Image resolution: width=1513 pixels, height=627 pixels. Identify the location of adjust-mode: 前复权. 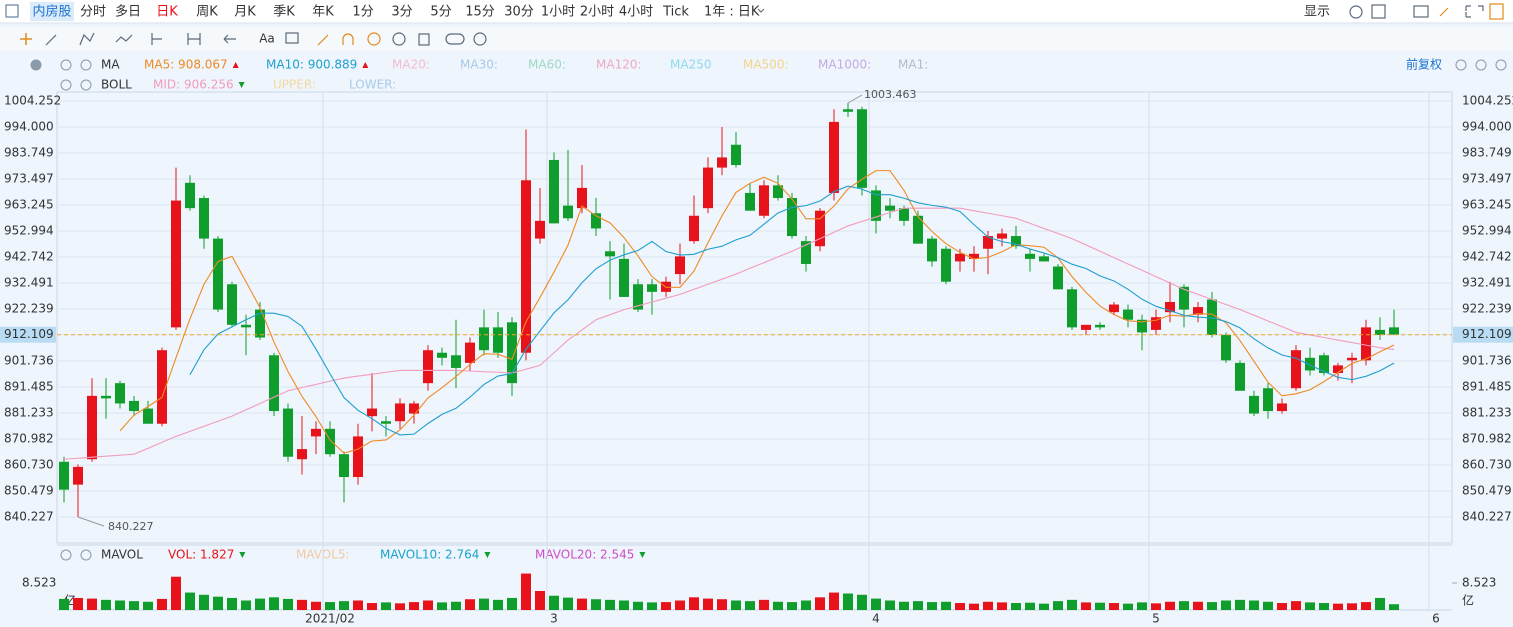
(1424, 64).